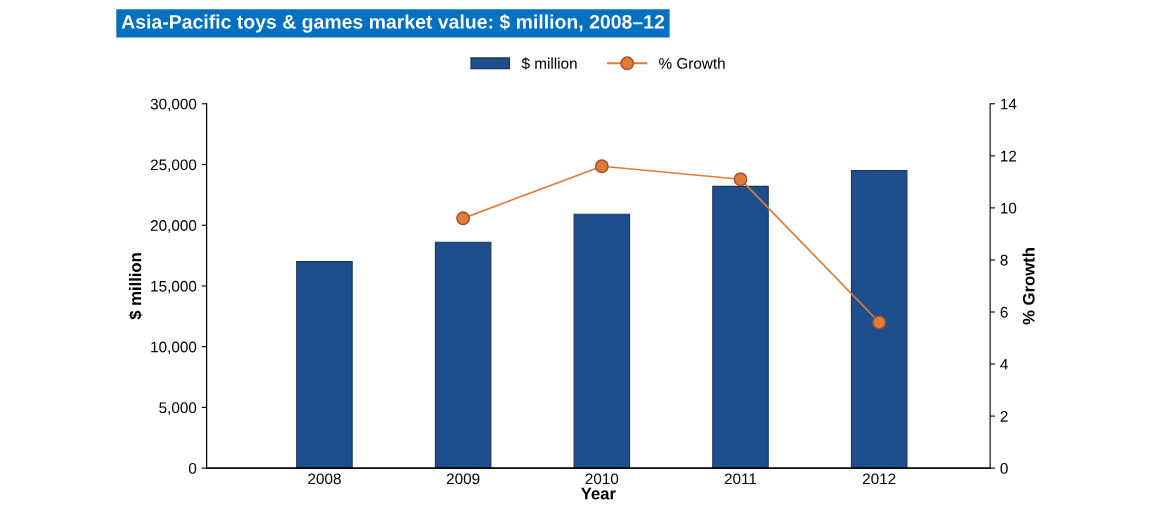 The image size is (1154, 519). I want to click on y-tick-label: 15,000, so click(174, 287).